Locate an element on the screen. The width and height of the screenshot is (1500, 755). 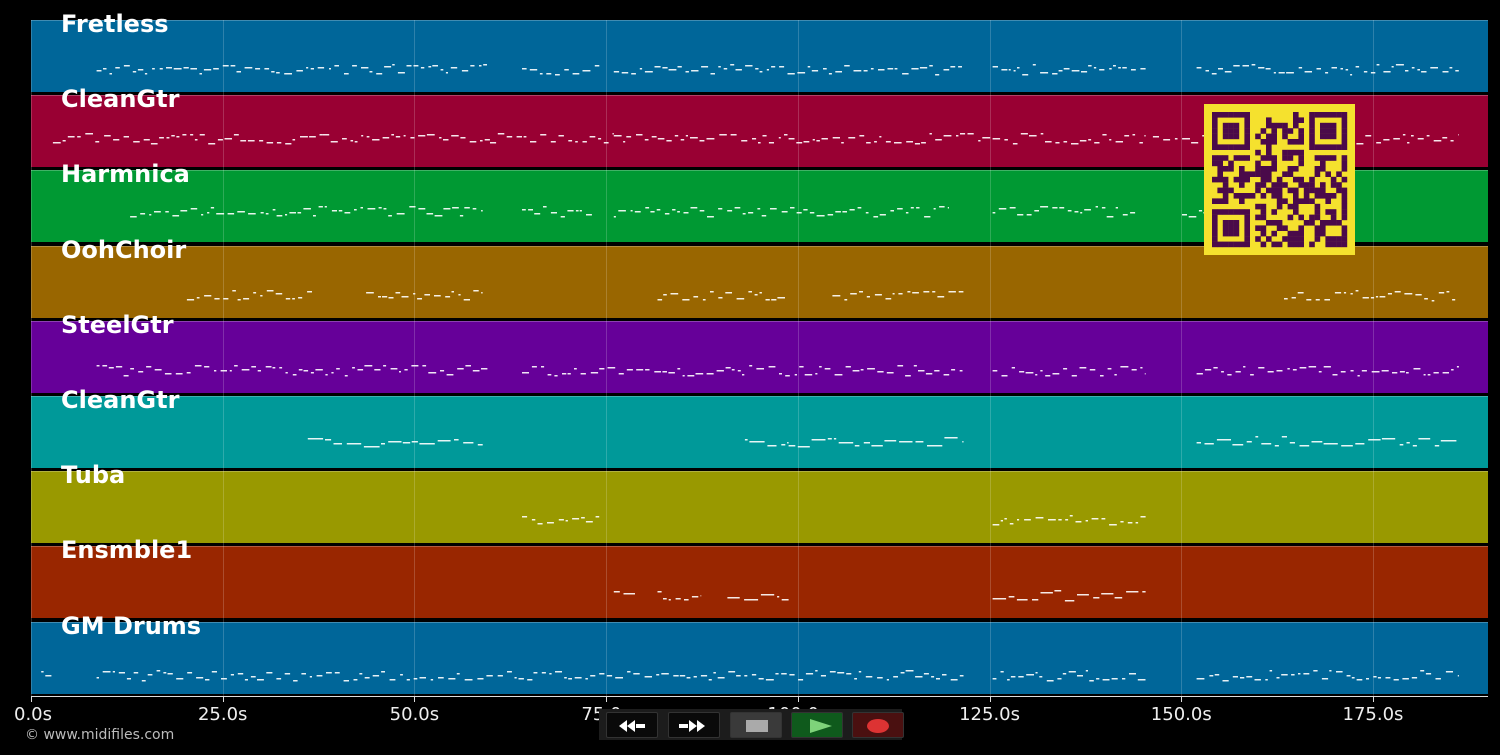
track-lane: Ensmble1 is located at coordinates (759, 577).